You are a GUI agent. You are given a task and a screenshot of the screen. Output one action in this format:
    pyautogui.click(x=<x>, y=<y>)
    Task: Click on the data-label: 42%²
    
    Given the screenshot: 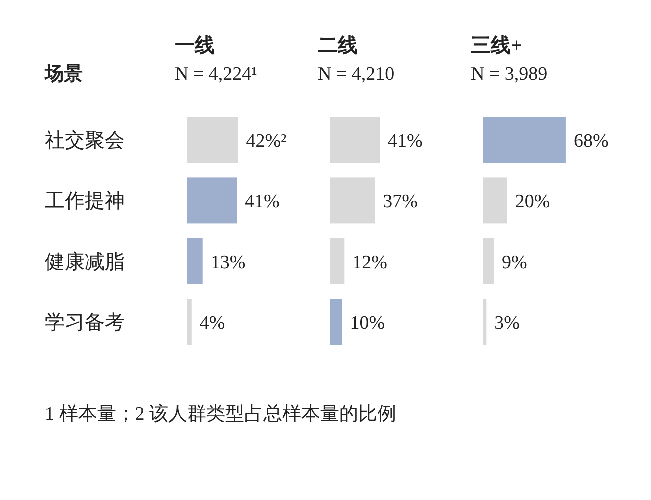 What is the action you would take?
    pyautogui.click(x=267, y=141)
    